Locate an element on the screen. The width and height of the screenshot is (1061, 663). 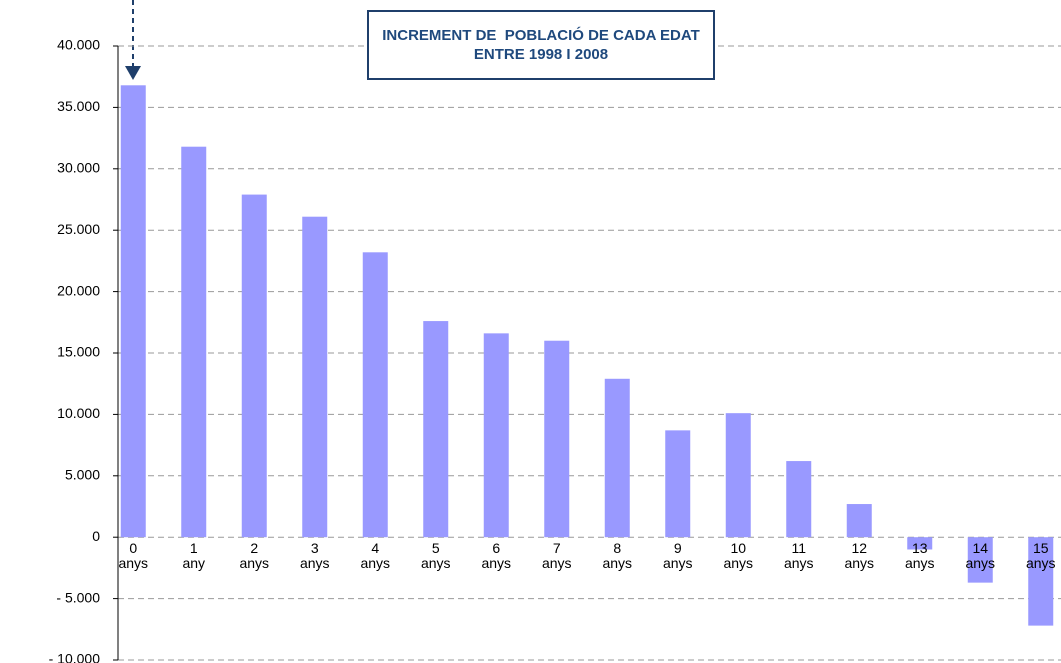
y-tick-label: 0 is located at coordinates (96, 536).